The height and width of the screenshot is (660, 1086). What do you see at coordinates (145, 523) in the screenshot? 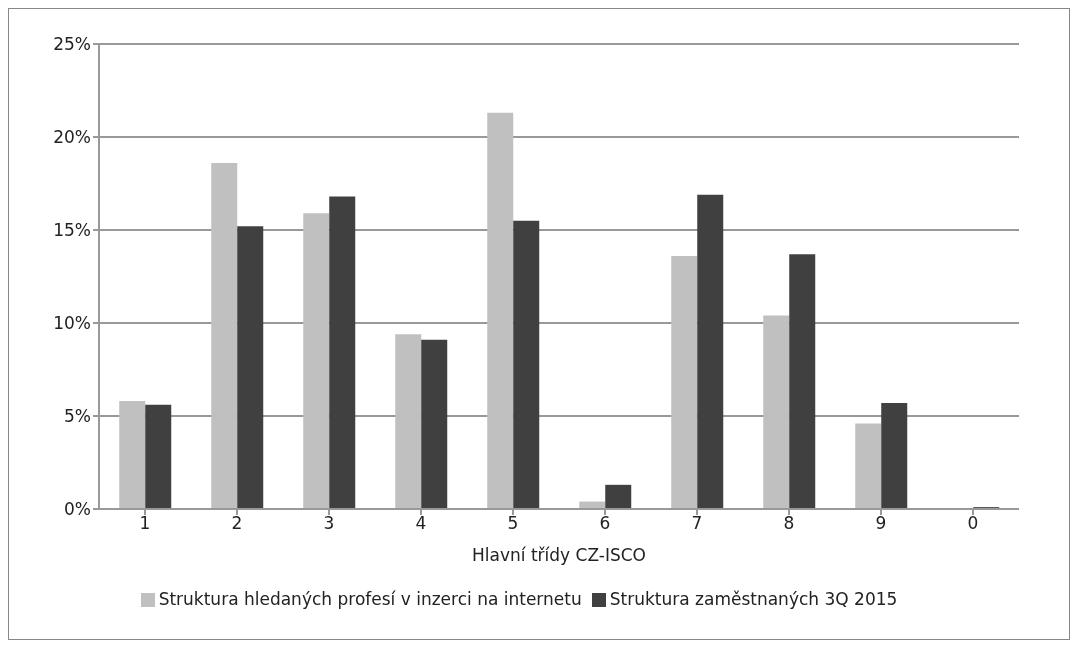
I see `x-tick-label: 1` at bounding box center [145, 523].